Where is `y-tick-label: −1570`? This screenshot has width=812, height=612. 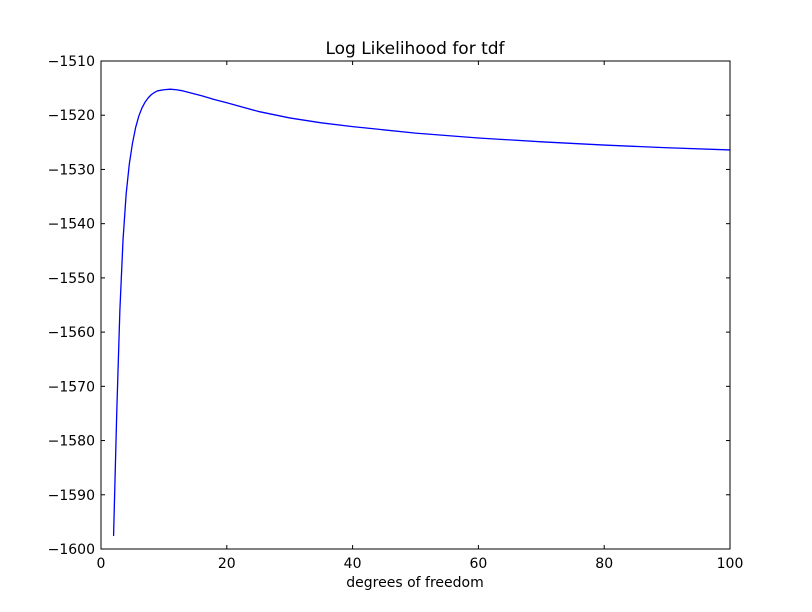 y-tick-label: −1570 is located at coordinates (71, 387).